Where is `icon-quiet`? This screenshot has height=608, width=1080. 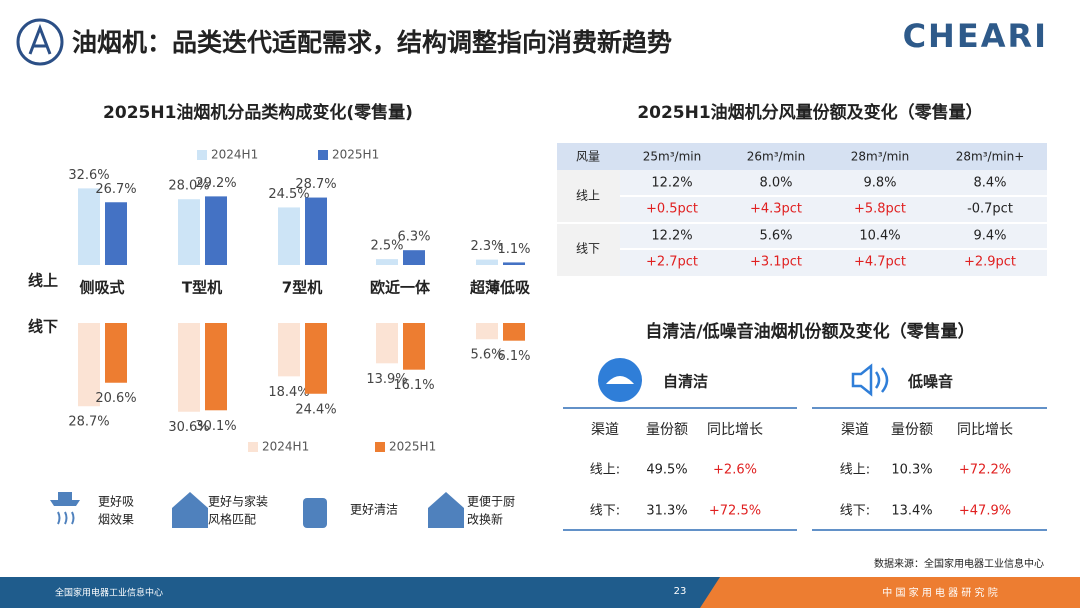 icon-quiet is located at coordinates (870, 380).